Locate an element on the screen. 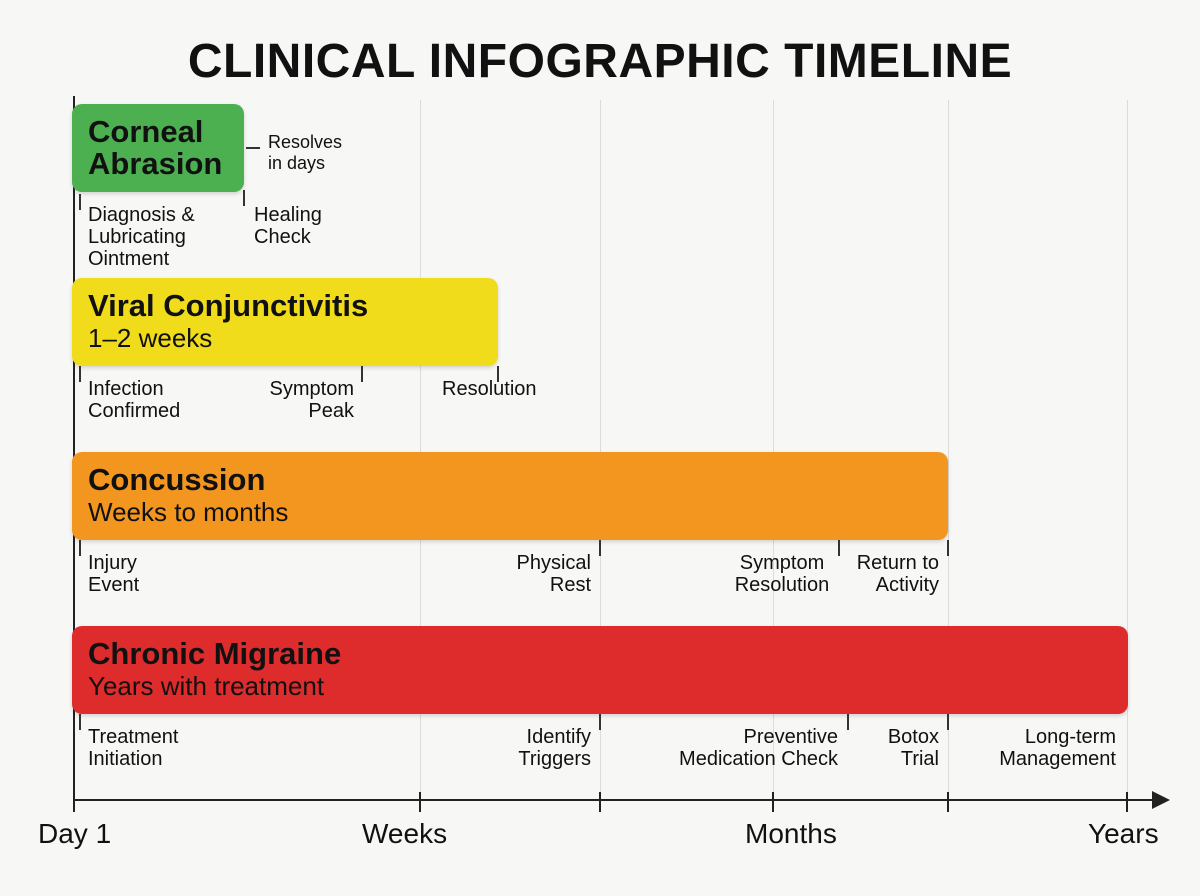 This screenshot has height=896, width=1200. milestone: Botox Trial is located at coordinates (913, 748).